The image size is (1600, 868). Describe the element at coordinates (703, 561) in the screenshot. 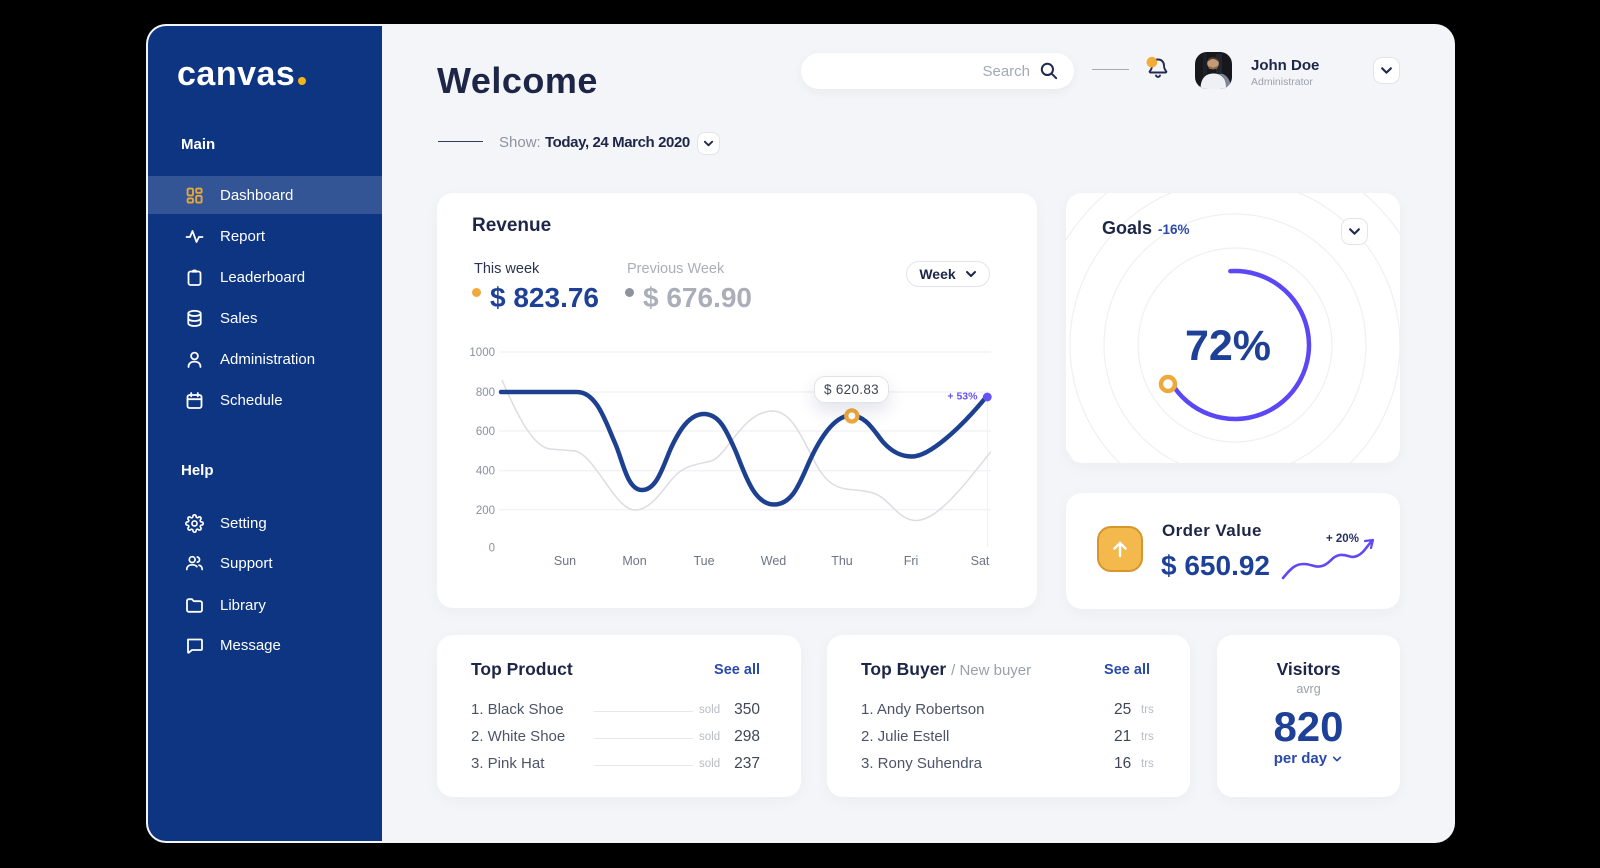

I see `svg-text: Tue` at that location.